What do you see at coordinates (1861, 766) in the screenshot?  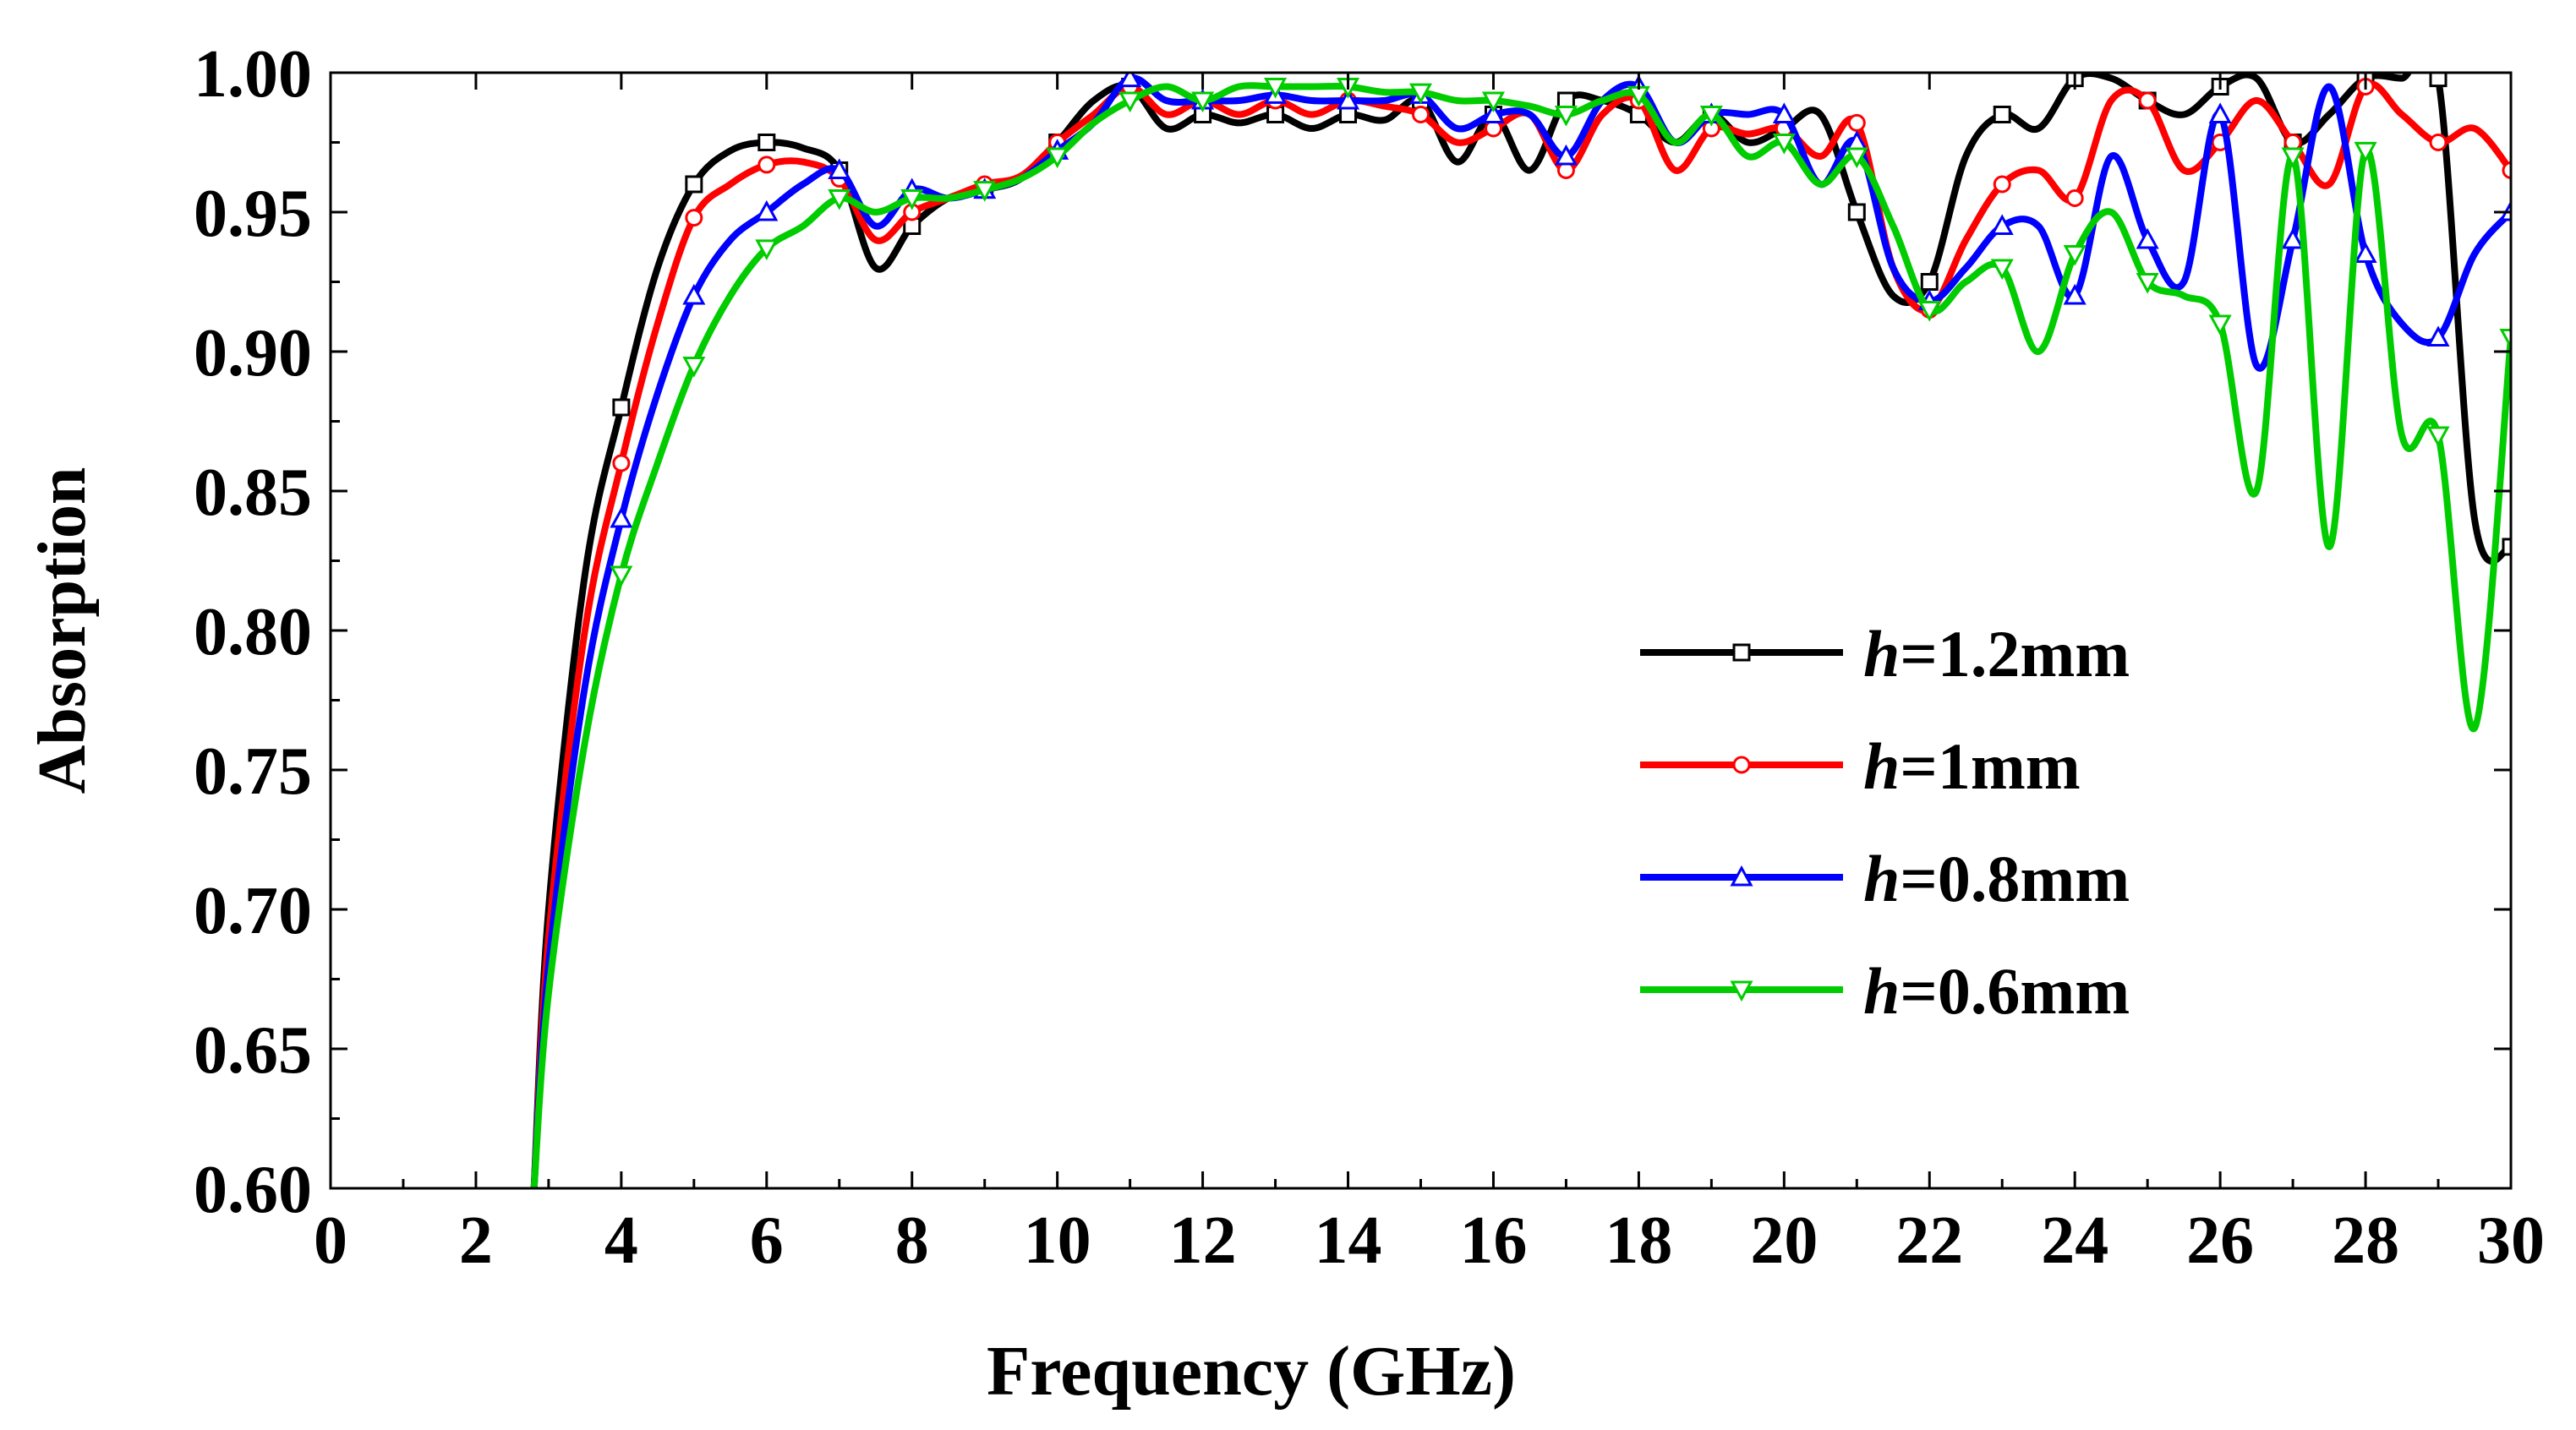 I see `legend-entry: h=1mm` at bounding box center [1861, 766].